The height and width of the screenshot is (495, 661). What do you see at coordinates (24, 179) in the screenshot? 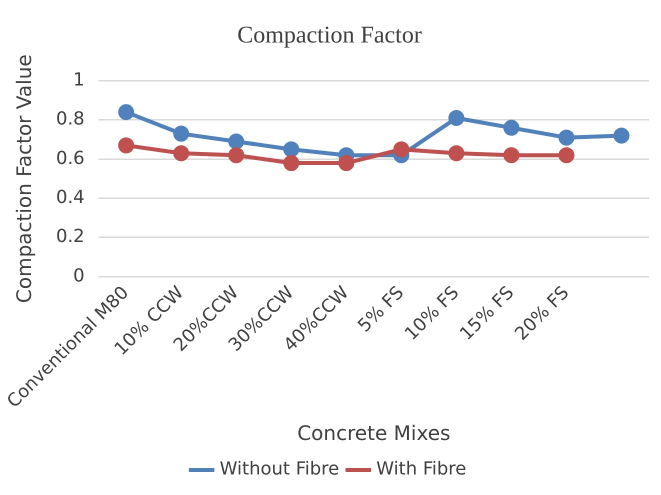
I see `y-axis-title: Compaction Factor Value` at bounding box center [24, 179].